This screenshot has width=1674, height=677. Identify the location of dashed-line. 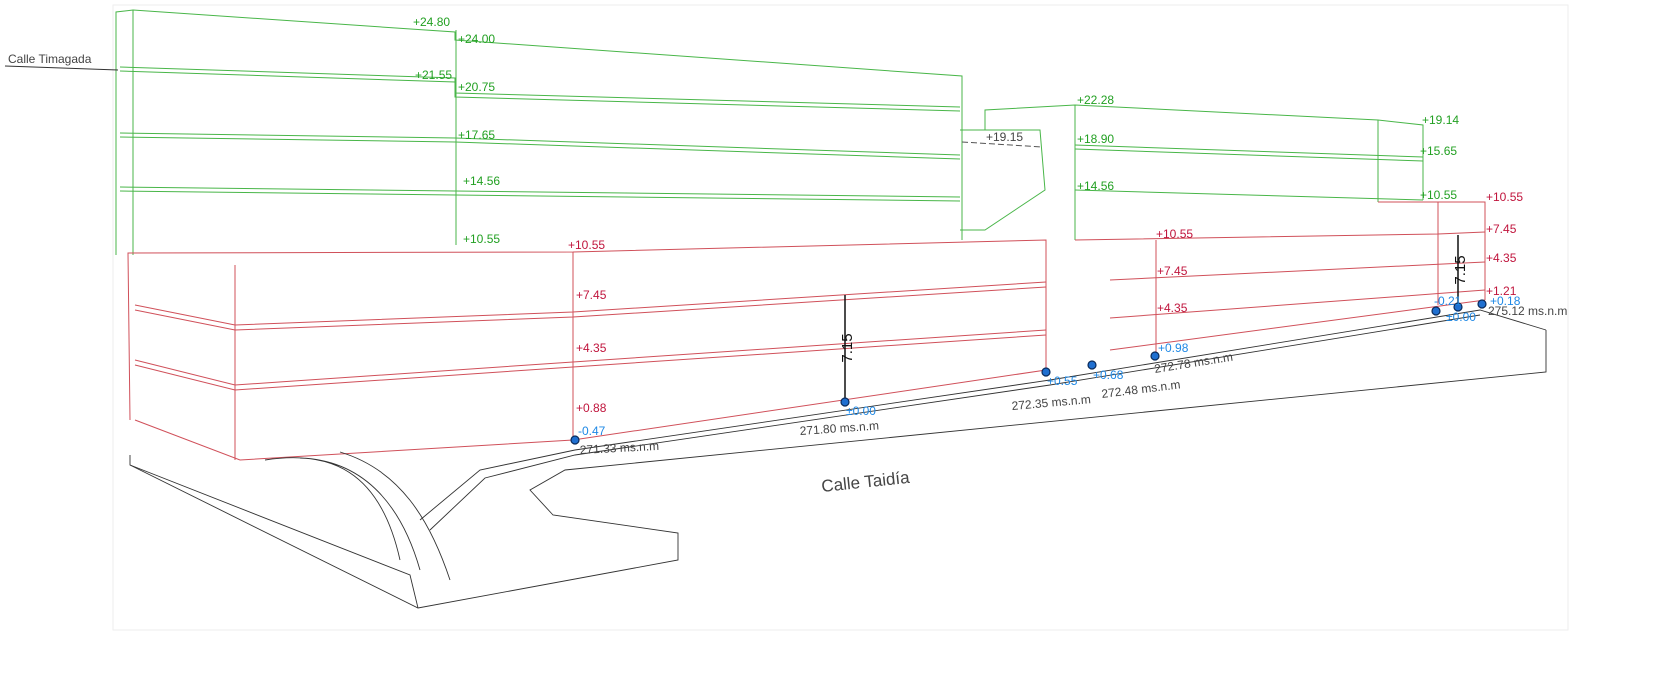
(1002, 144).